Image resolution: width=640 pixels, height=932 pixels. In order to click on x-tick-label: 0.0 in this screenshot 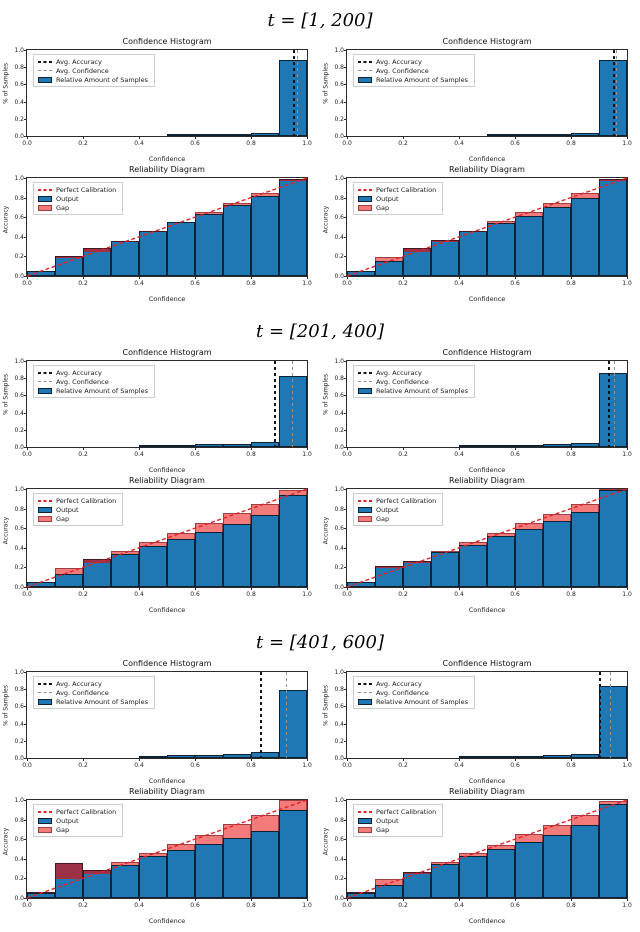, I will do `click(347, 454)`.